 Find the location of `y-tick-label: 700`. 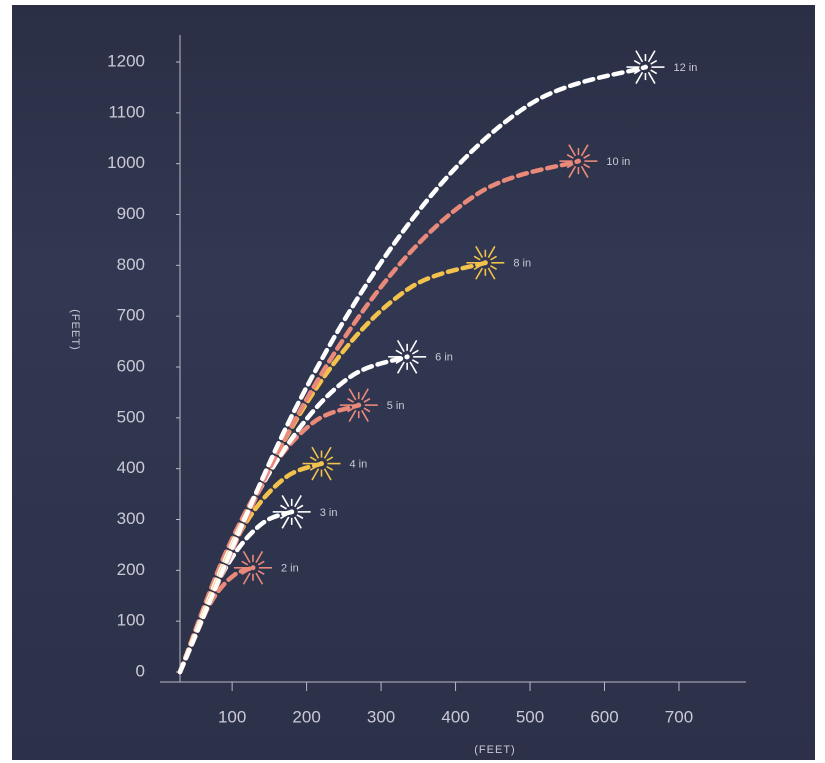

y-tick-label: 700 is located at coordinates (131, 315).